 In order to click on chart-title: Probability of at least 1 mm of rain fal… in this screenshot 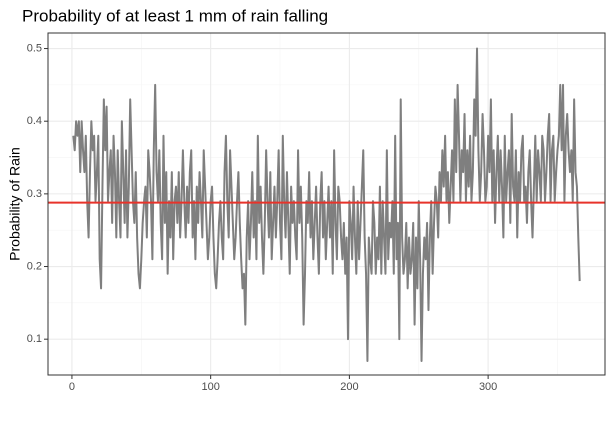, I will do `click(175, 15)`.